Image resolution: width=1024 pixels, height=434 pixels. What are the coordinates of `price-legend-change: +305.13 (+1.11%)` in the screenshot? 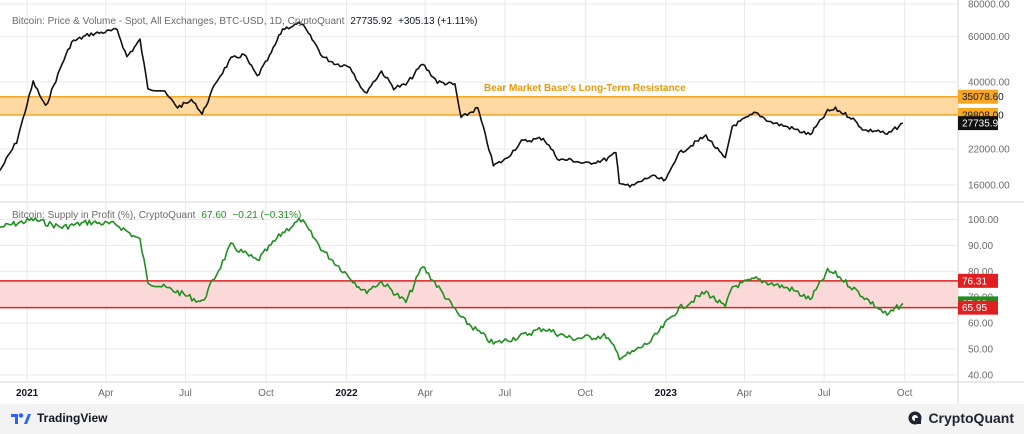 It's located at (438, 21).